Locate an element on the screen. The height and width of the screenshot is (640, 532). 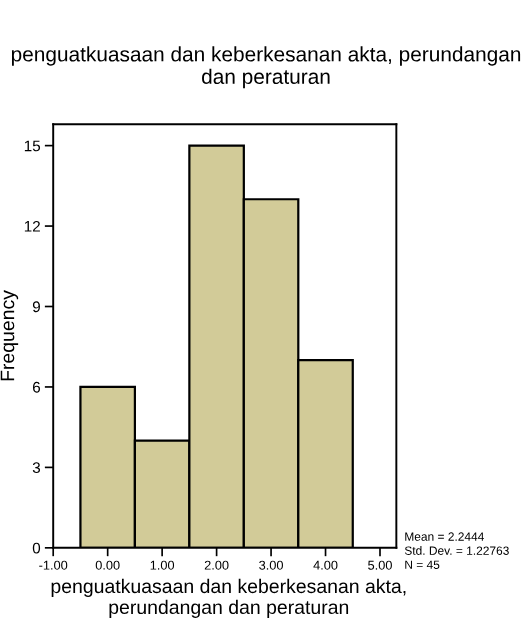
y-axis-title: Frequency is located at coordinates (9, 335).